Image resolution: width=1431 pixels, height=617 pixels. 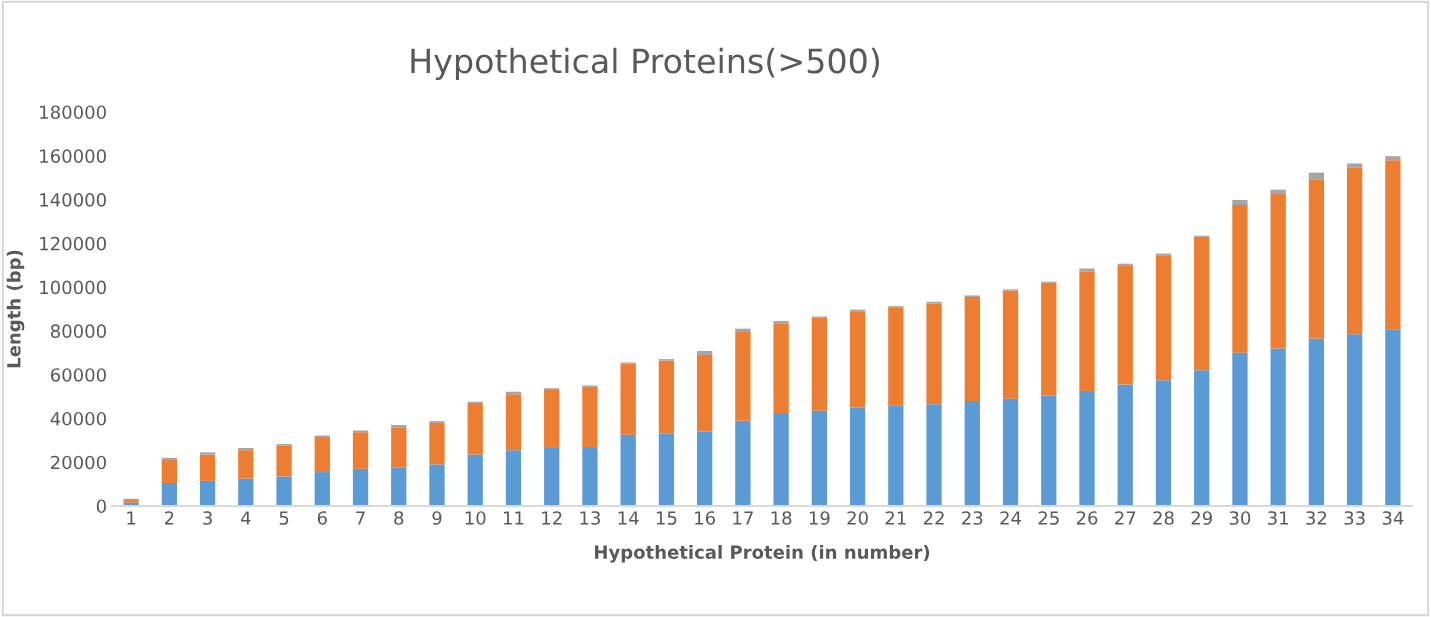 What do you see at coordinates (1278, 518) in the screenshot?
I see `x-tick-label: 31` at bounding box center [1278, 518].